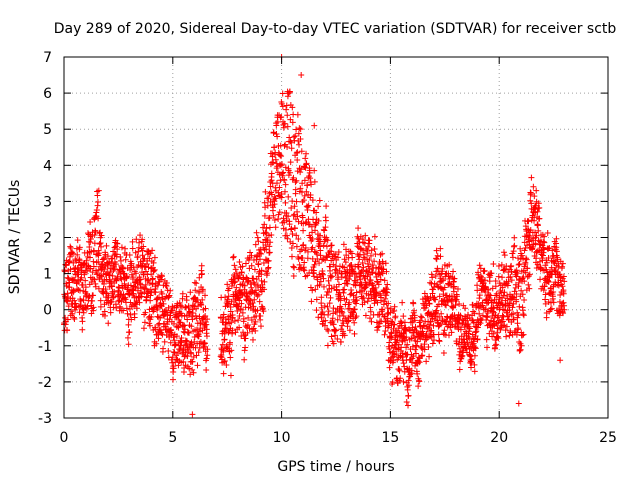 The image size is (640, 480). I want to click on x-axis-label: GPS time / hours, so click(335, 467).